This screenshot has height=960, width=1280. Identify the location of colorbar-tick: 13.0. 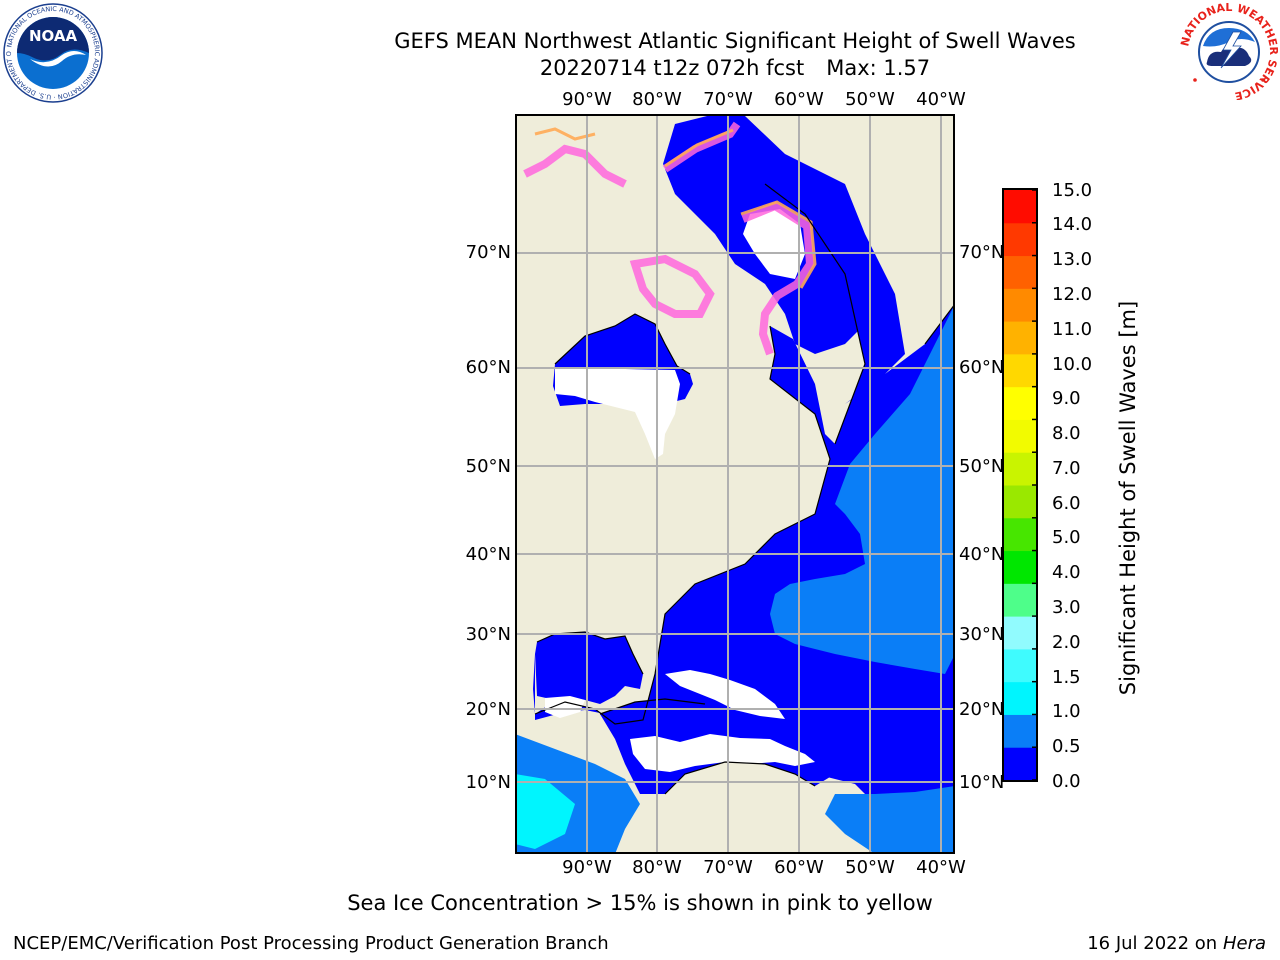
(1072, 259).